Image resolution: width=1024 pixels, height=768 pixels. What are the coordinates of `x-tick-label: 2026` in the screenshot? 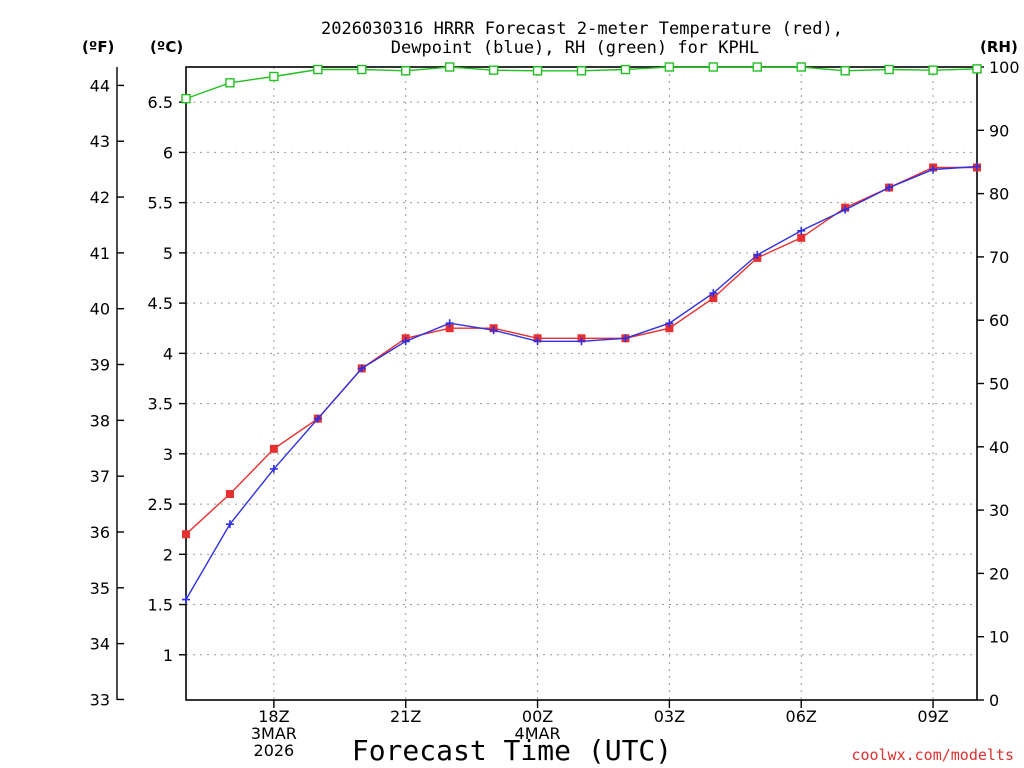 It's located at (274, 750).